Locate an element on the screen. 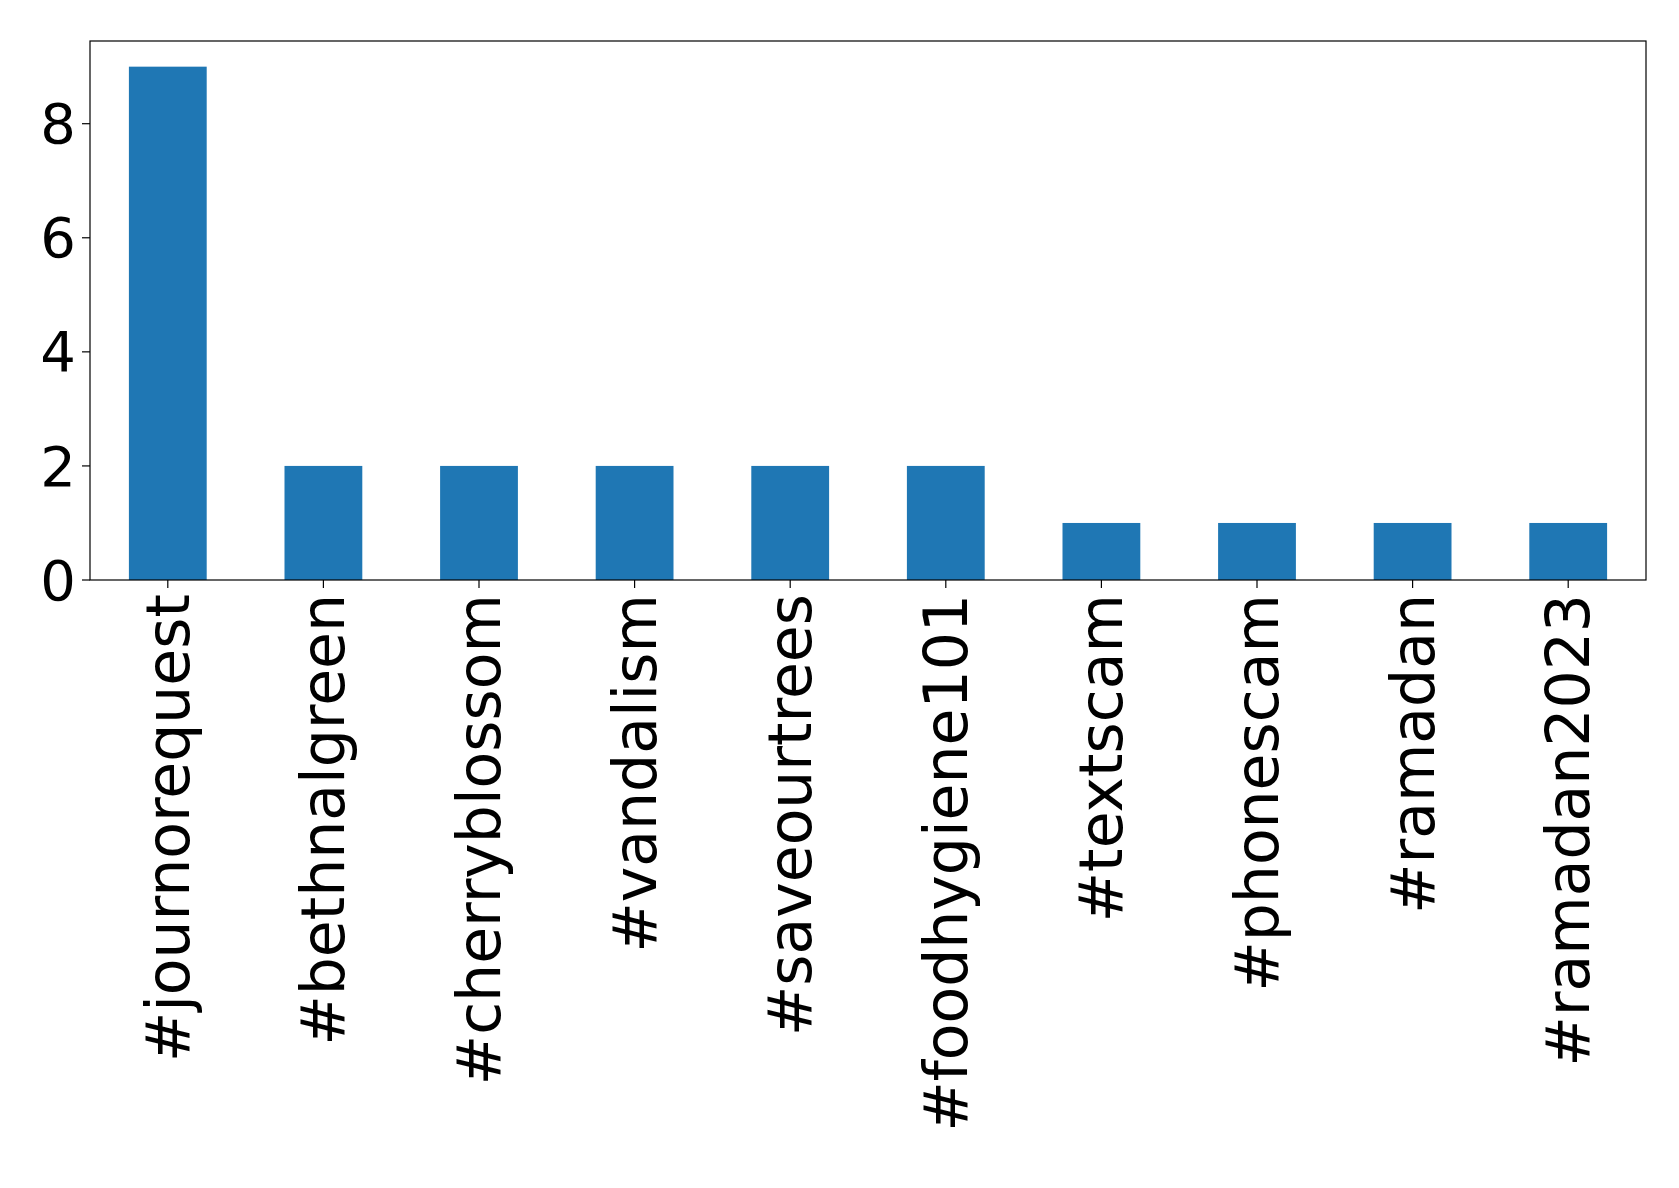  x-tick-label: #foodhygiene101 is located at coordinates (945, 863).